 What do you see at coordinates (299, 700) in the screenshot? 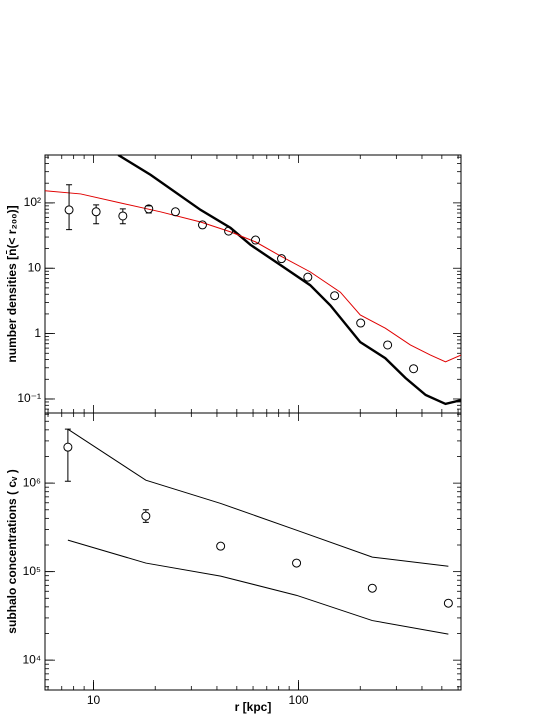
I see `x-tick-label: 100` at bounding box center [299, 700].